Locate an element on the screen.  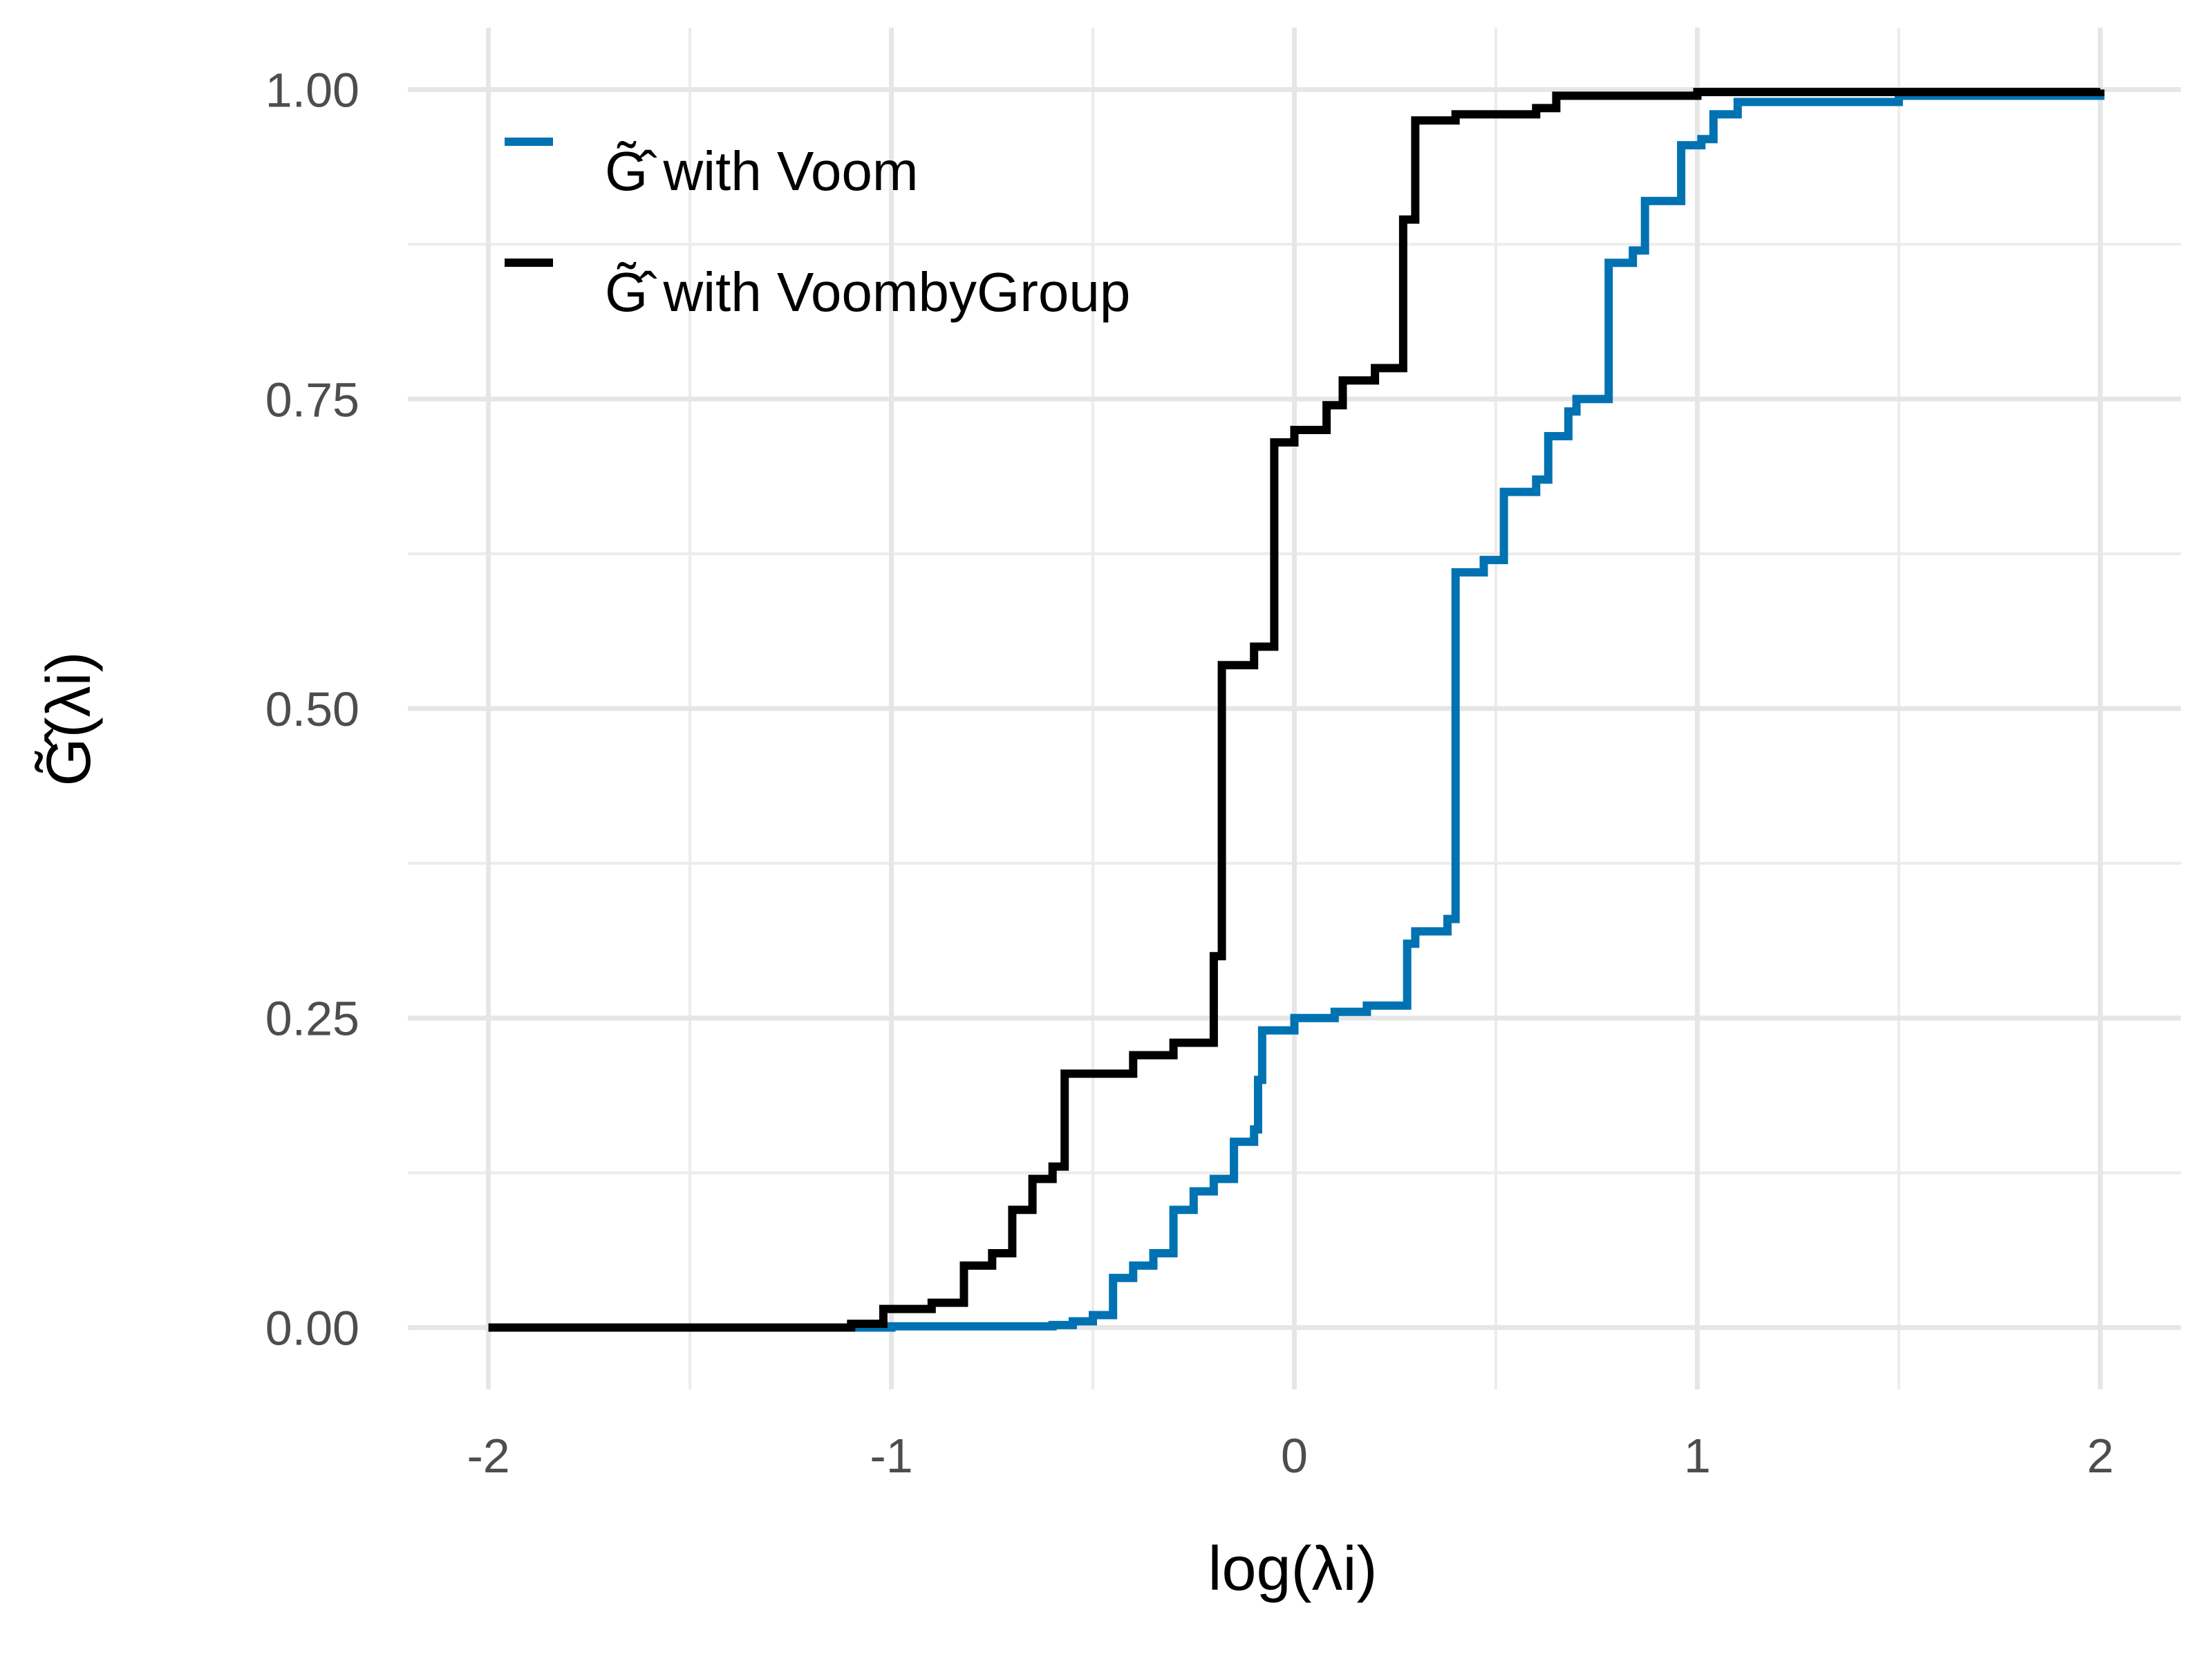
y-tick-label: 0.50 is located at coordinates (312, 709).